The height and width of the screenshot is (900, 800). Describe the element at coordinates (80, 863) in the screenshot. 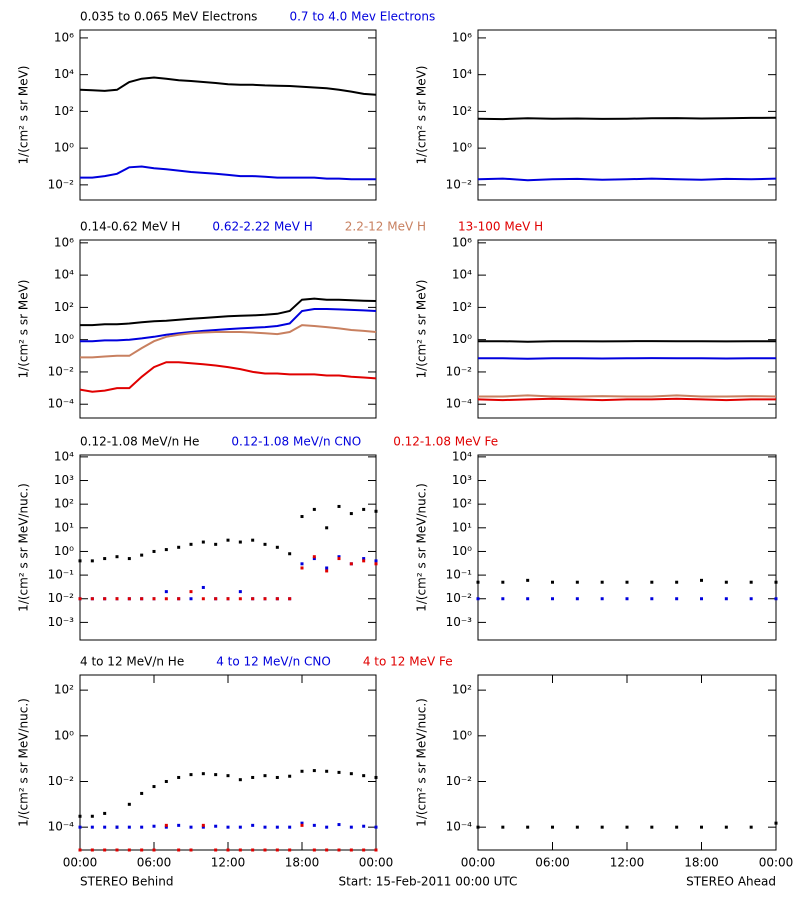

I see `x-tick-label: 00:00` at that location.